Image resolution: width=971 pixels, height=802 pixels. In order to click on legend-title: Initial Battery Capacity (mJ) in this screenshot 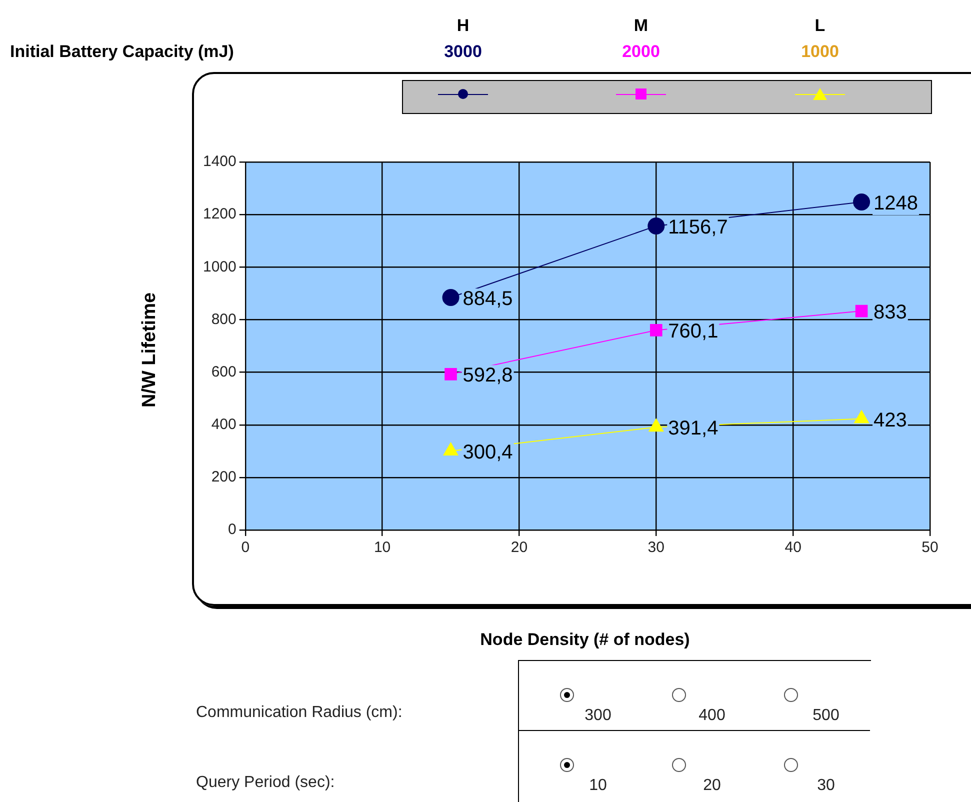, I will do `click(122, 52)`.